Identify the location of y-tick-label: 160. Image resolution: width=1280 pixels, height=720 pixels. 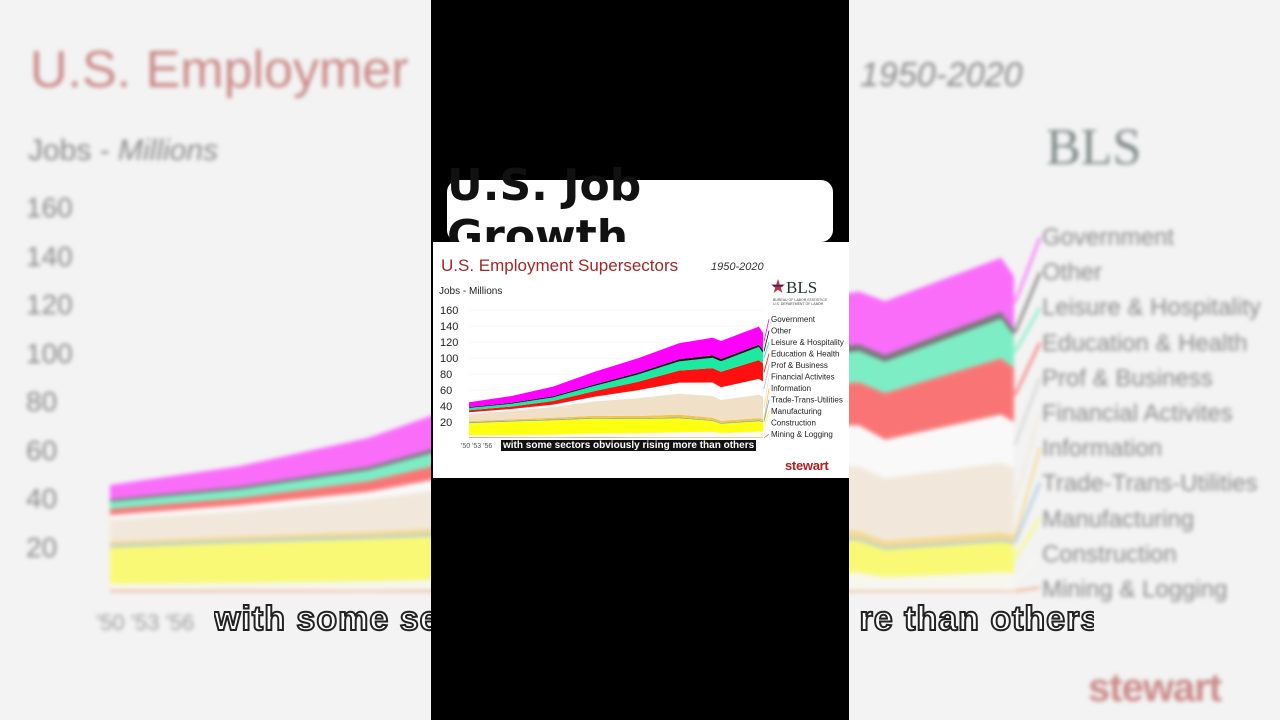
(449, 311).